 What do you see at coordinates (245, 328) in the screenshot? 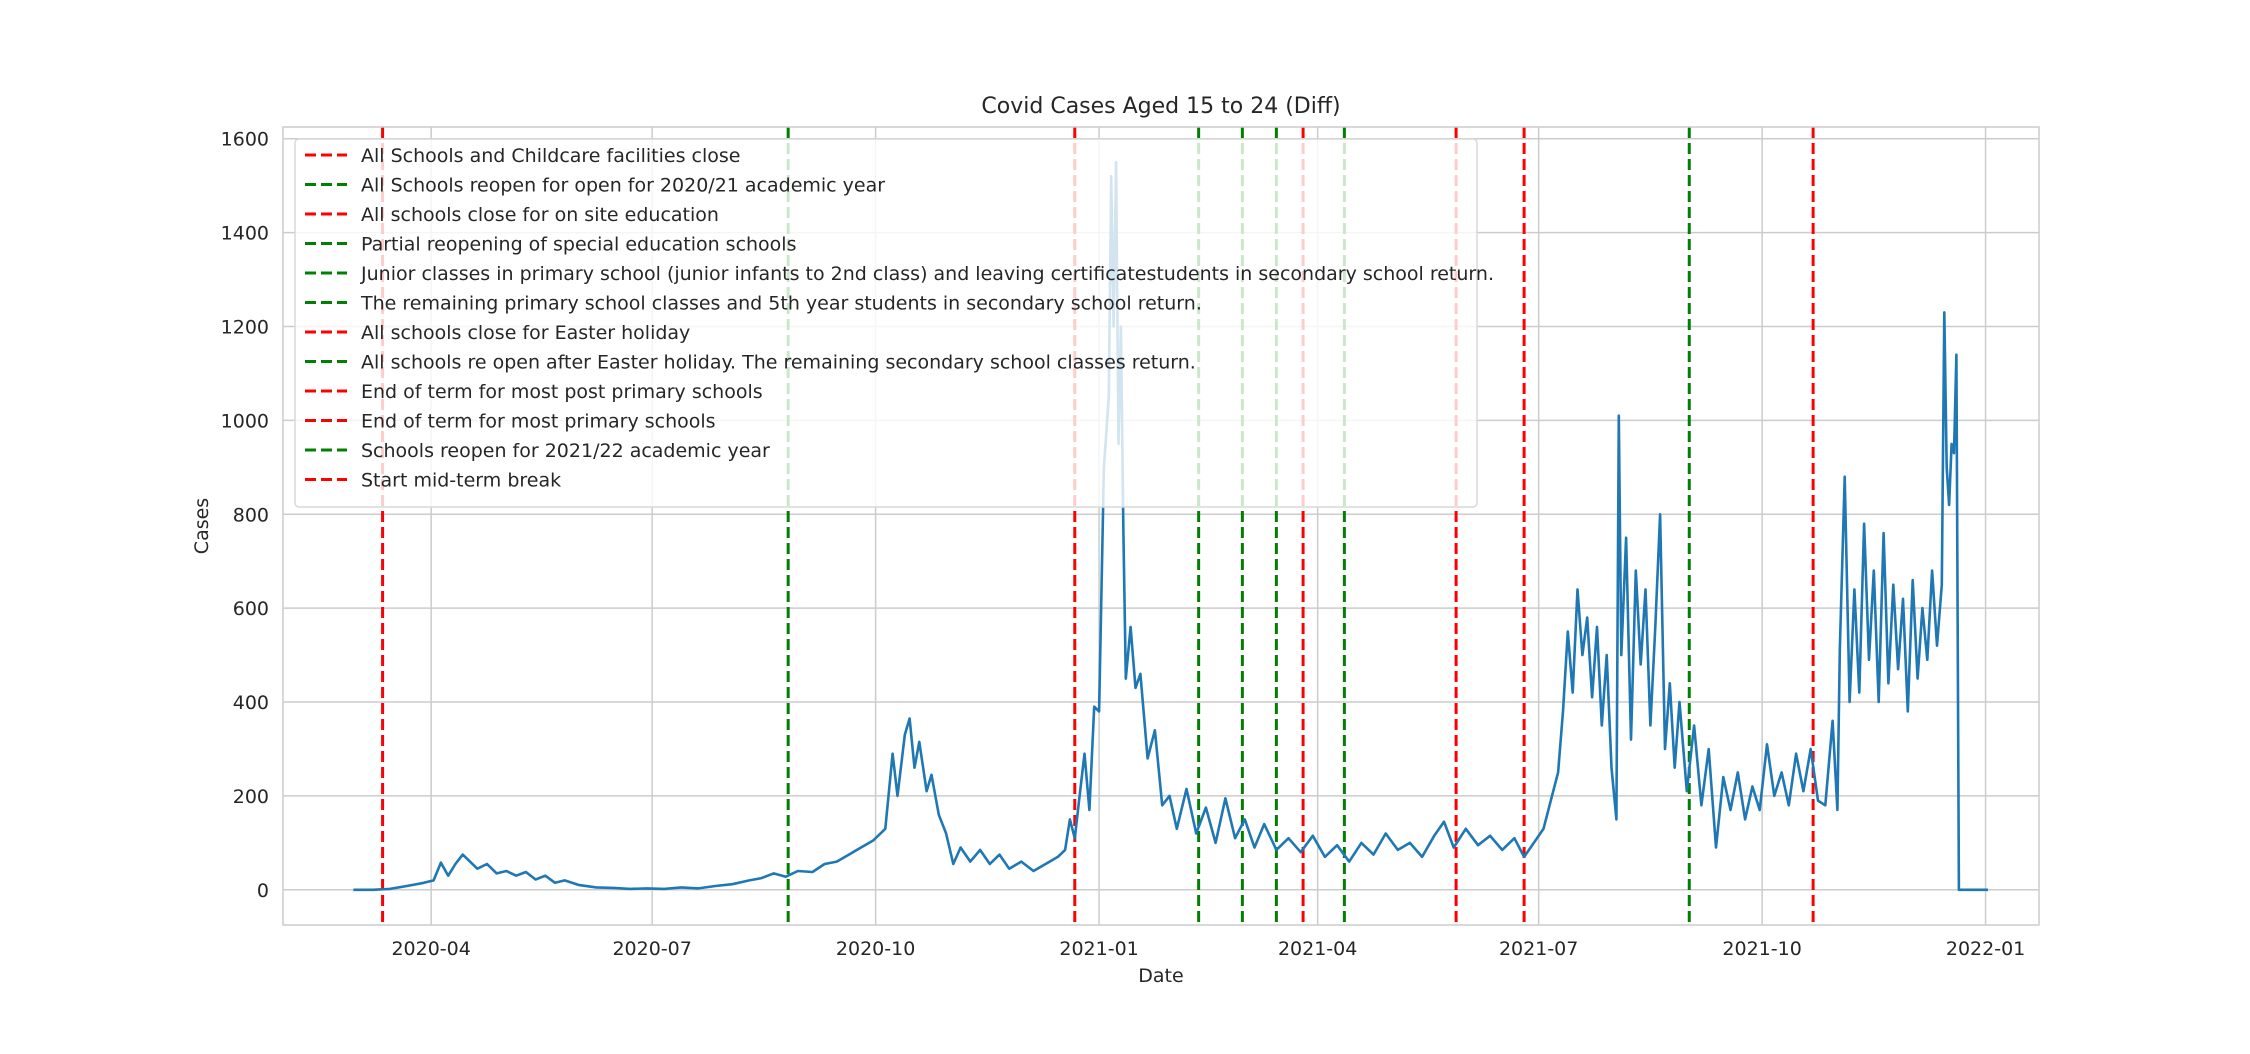
I see `y-tick-label: 1200` at bounding box center [245, 328].